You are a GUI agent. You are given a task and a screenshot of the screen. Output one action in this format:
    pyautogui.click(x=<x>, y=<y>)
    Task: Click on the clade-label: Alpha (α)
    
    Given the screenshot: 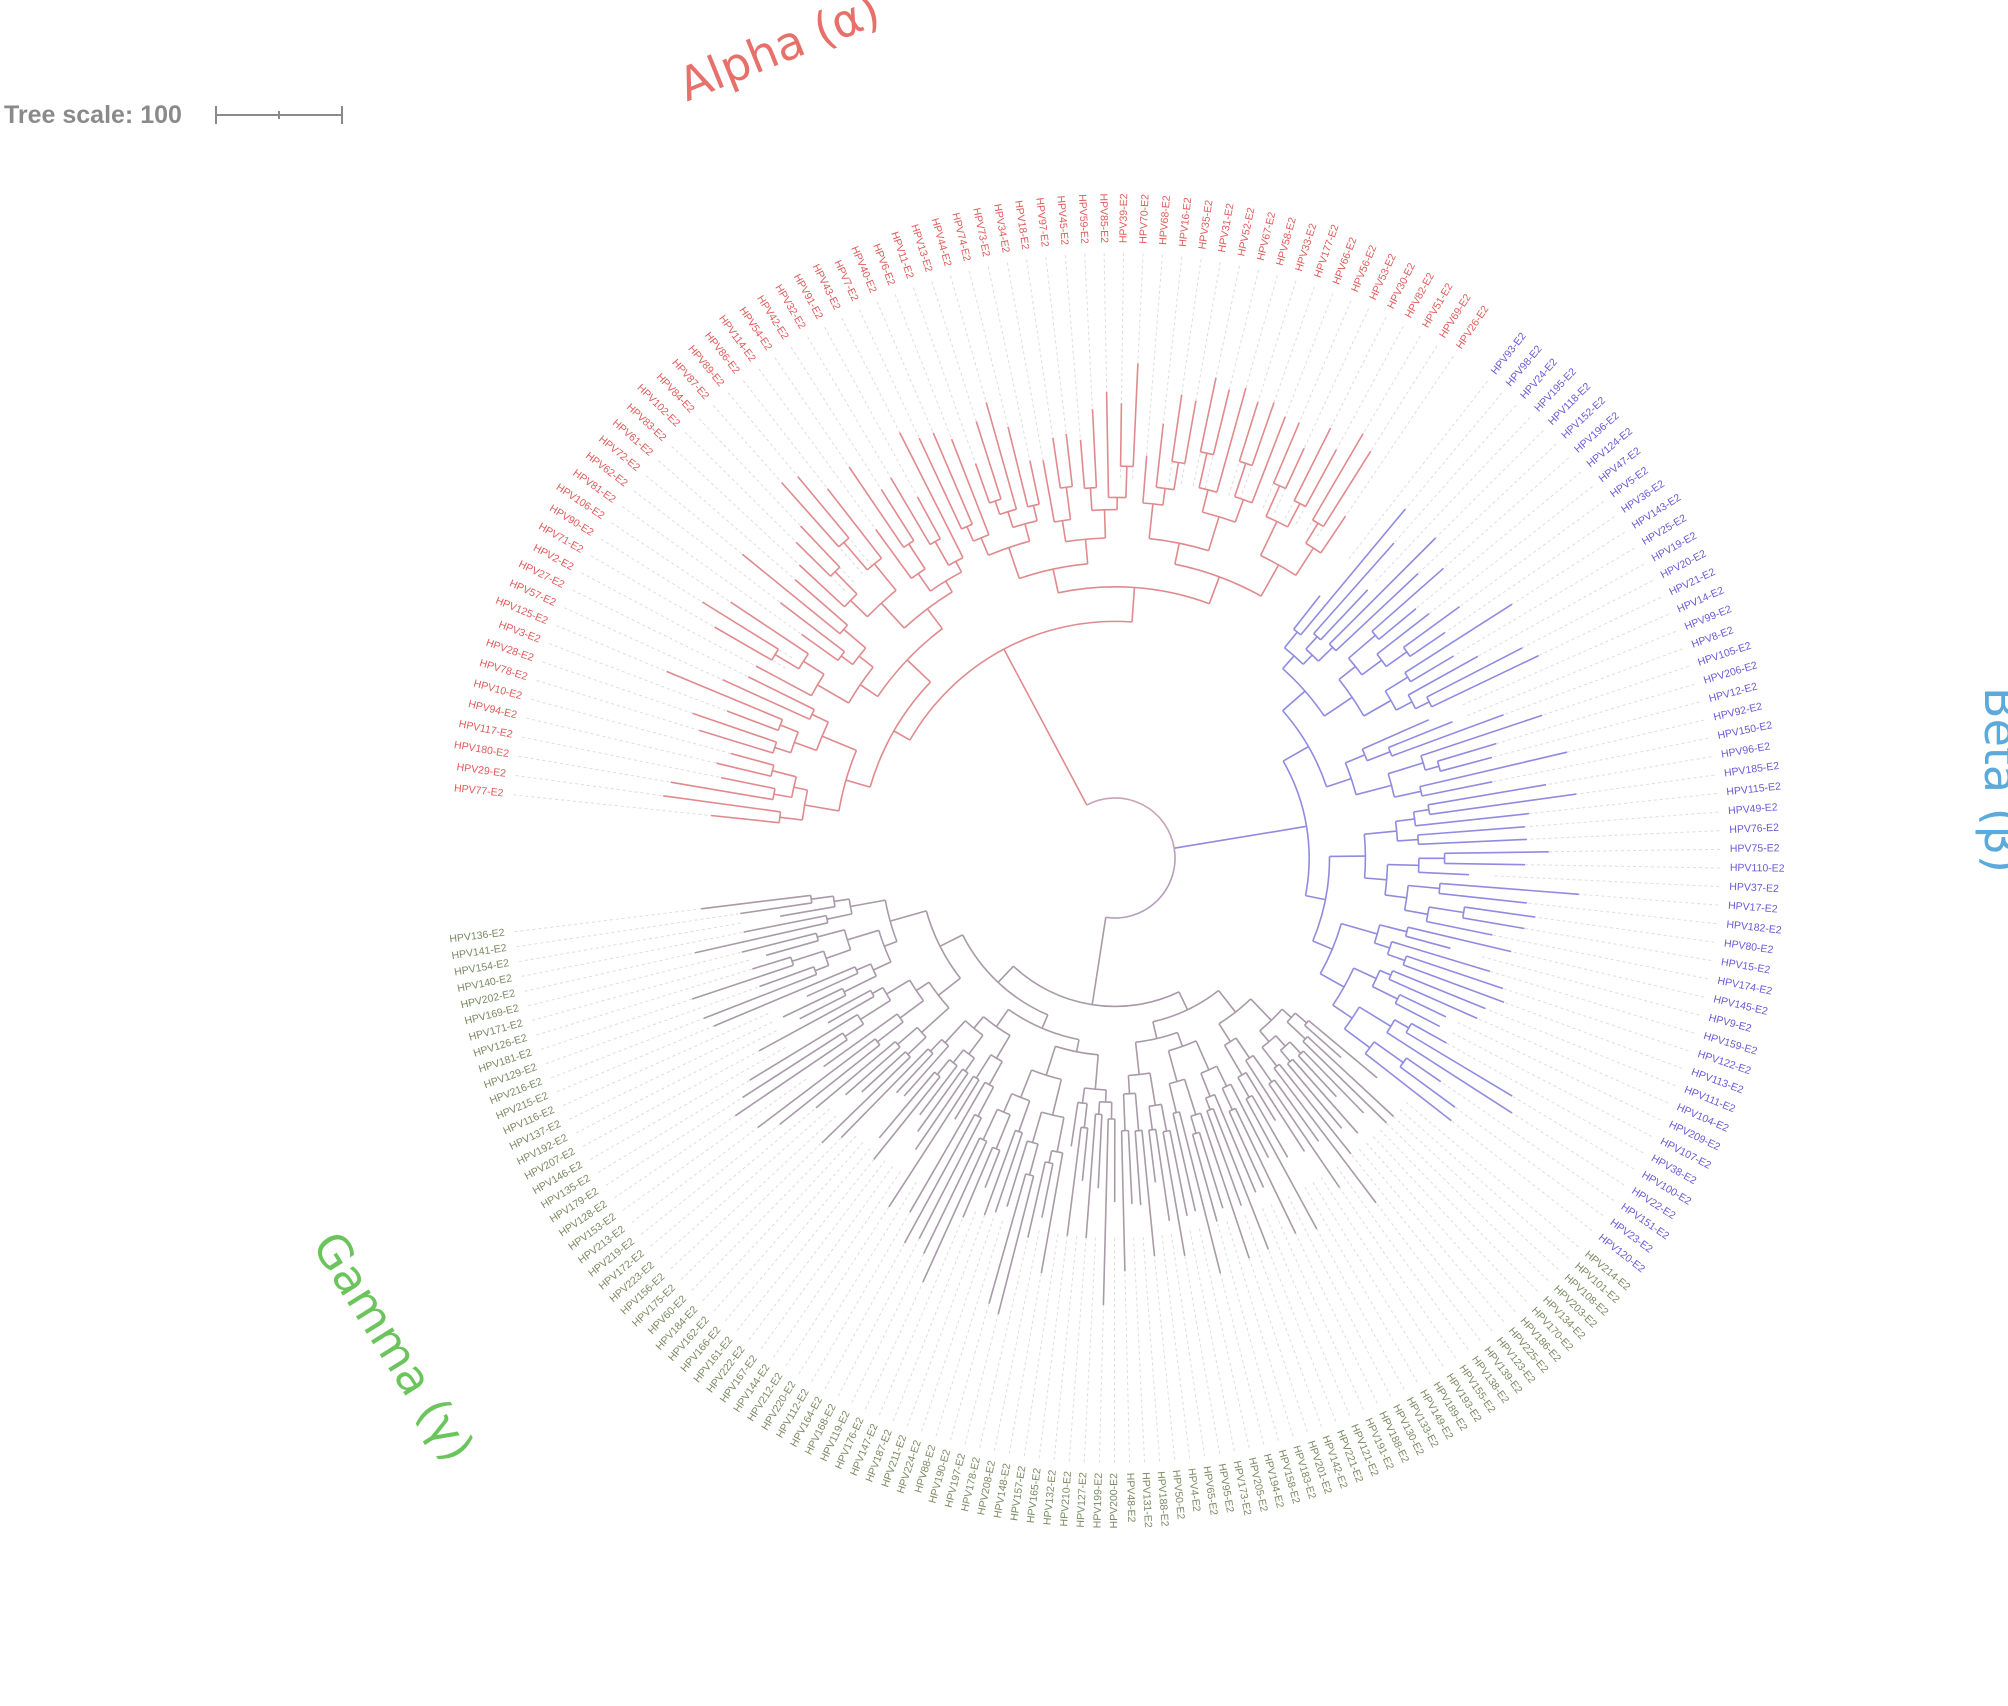 What is the action you would take?
    pyautogui.click(x=779, y=56)
    